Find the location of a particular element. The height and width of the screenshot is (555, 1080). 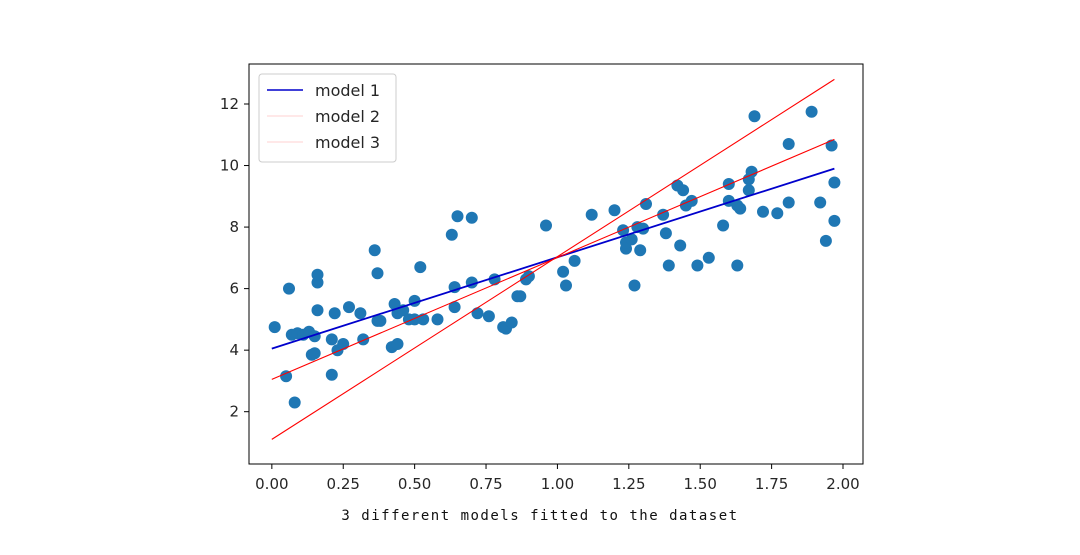

legend-label-1: model 1 is located at coordinates (347, 90).